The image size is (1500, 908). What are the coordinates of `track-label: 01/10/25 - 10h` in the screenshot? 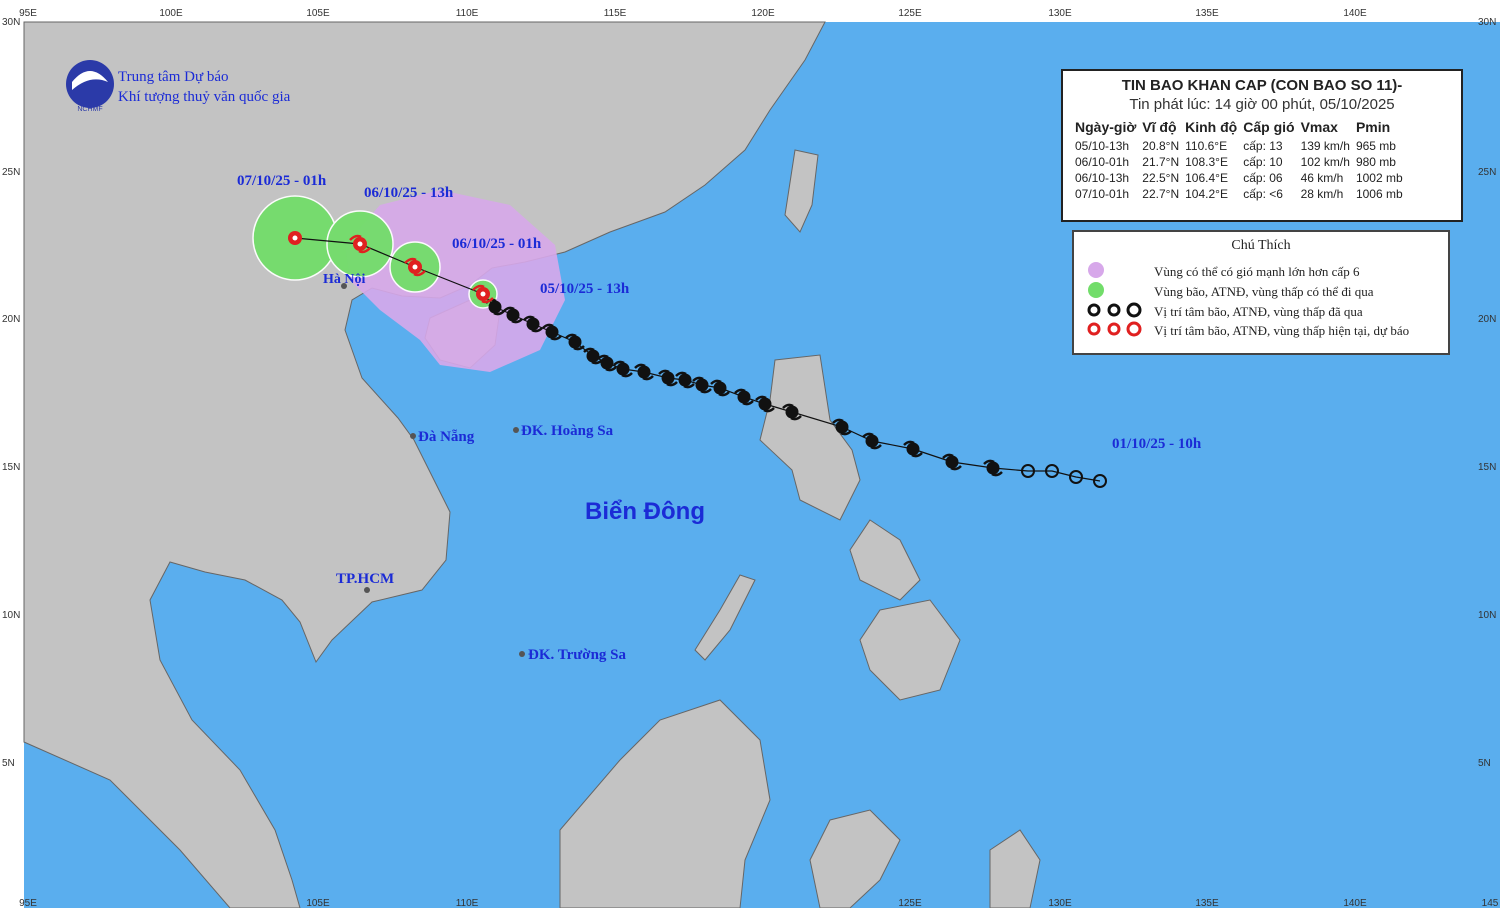 It's located at (1157, 444).